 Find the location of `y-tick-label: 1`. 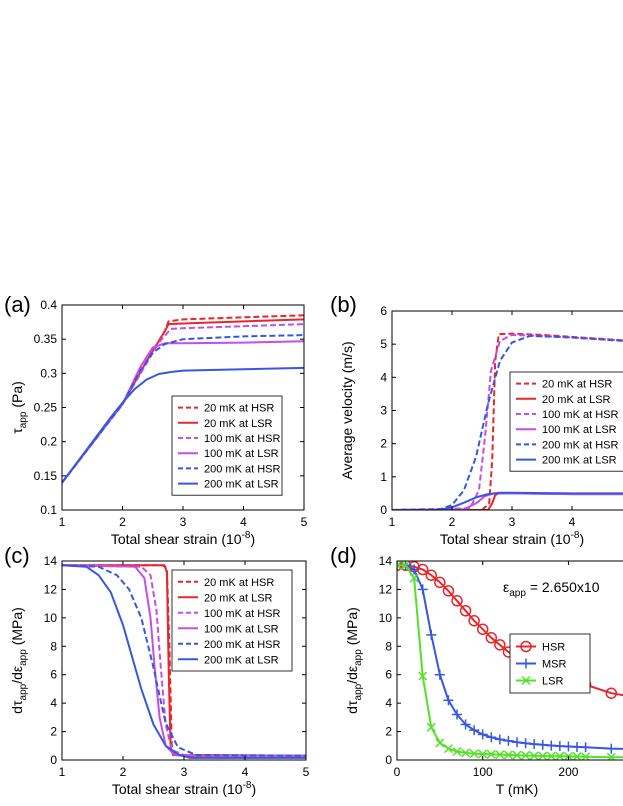

y-tick-label: 1 is located at coordinates (383, 477).